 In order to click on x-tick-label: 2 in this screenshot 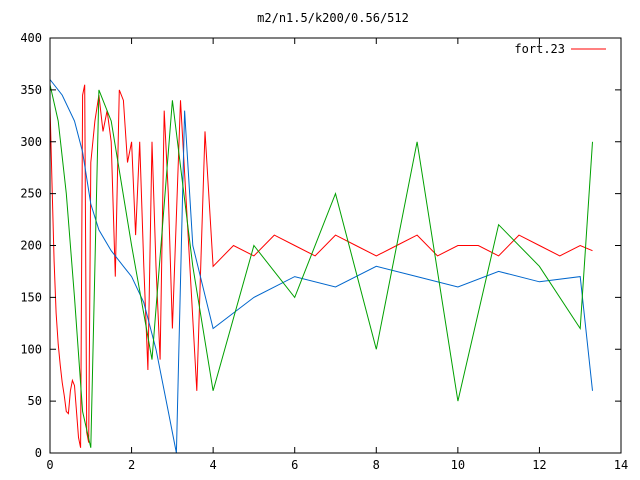, I will do `click(131, 465)`.